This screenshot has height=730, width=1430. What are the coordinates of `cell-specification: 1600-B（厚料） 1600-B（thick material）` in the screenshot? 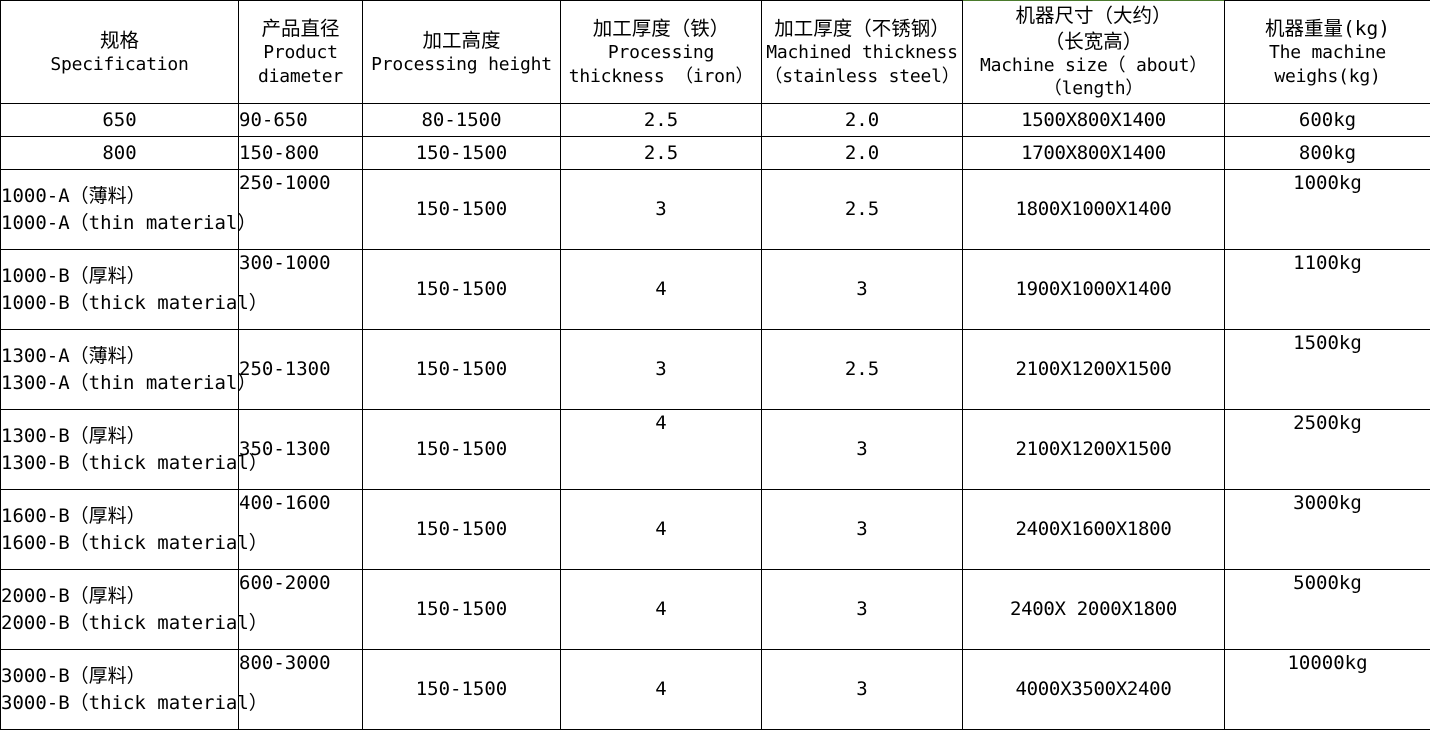 It's located at (120, 530).